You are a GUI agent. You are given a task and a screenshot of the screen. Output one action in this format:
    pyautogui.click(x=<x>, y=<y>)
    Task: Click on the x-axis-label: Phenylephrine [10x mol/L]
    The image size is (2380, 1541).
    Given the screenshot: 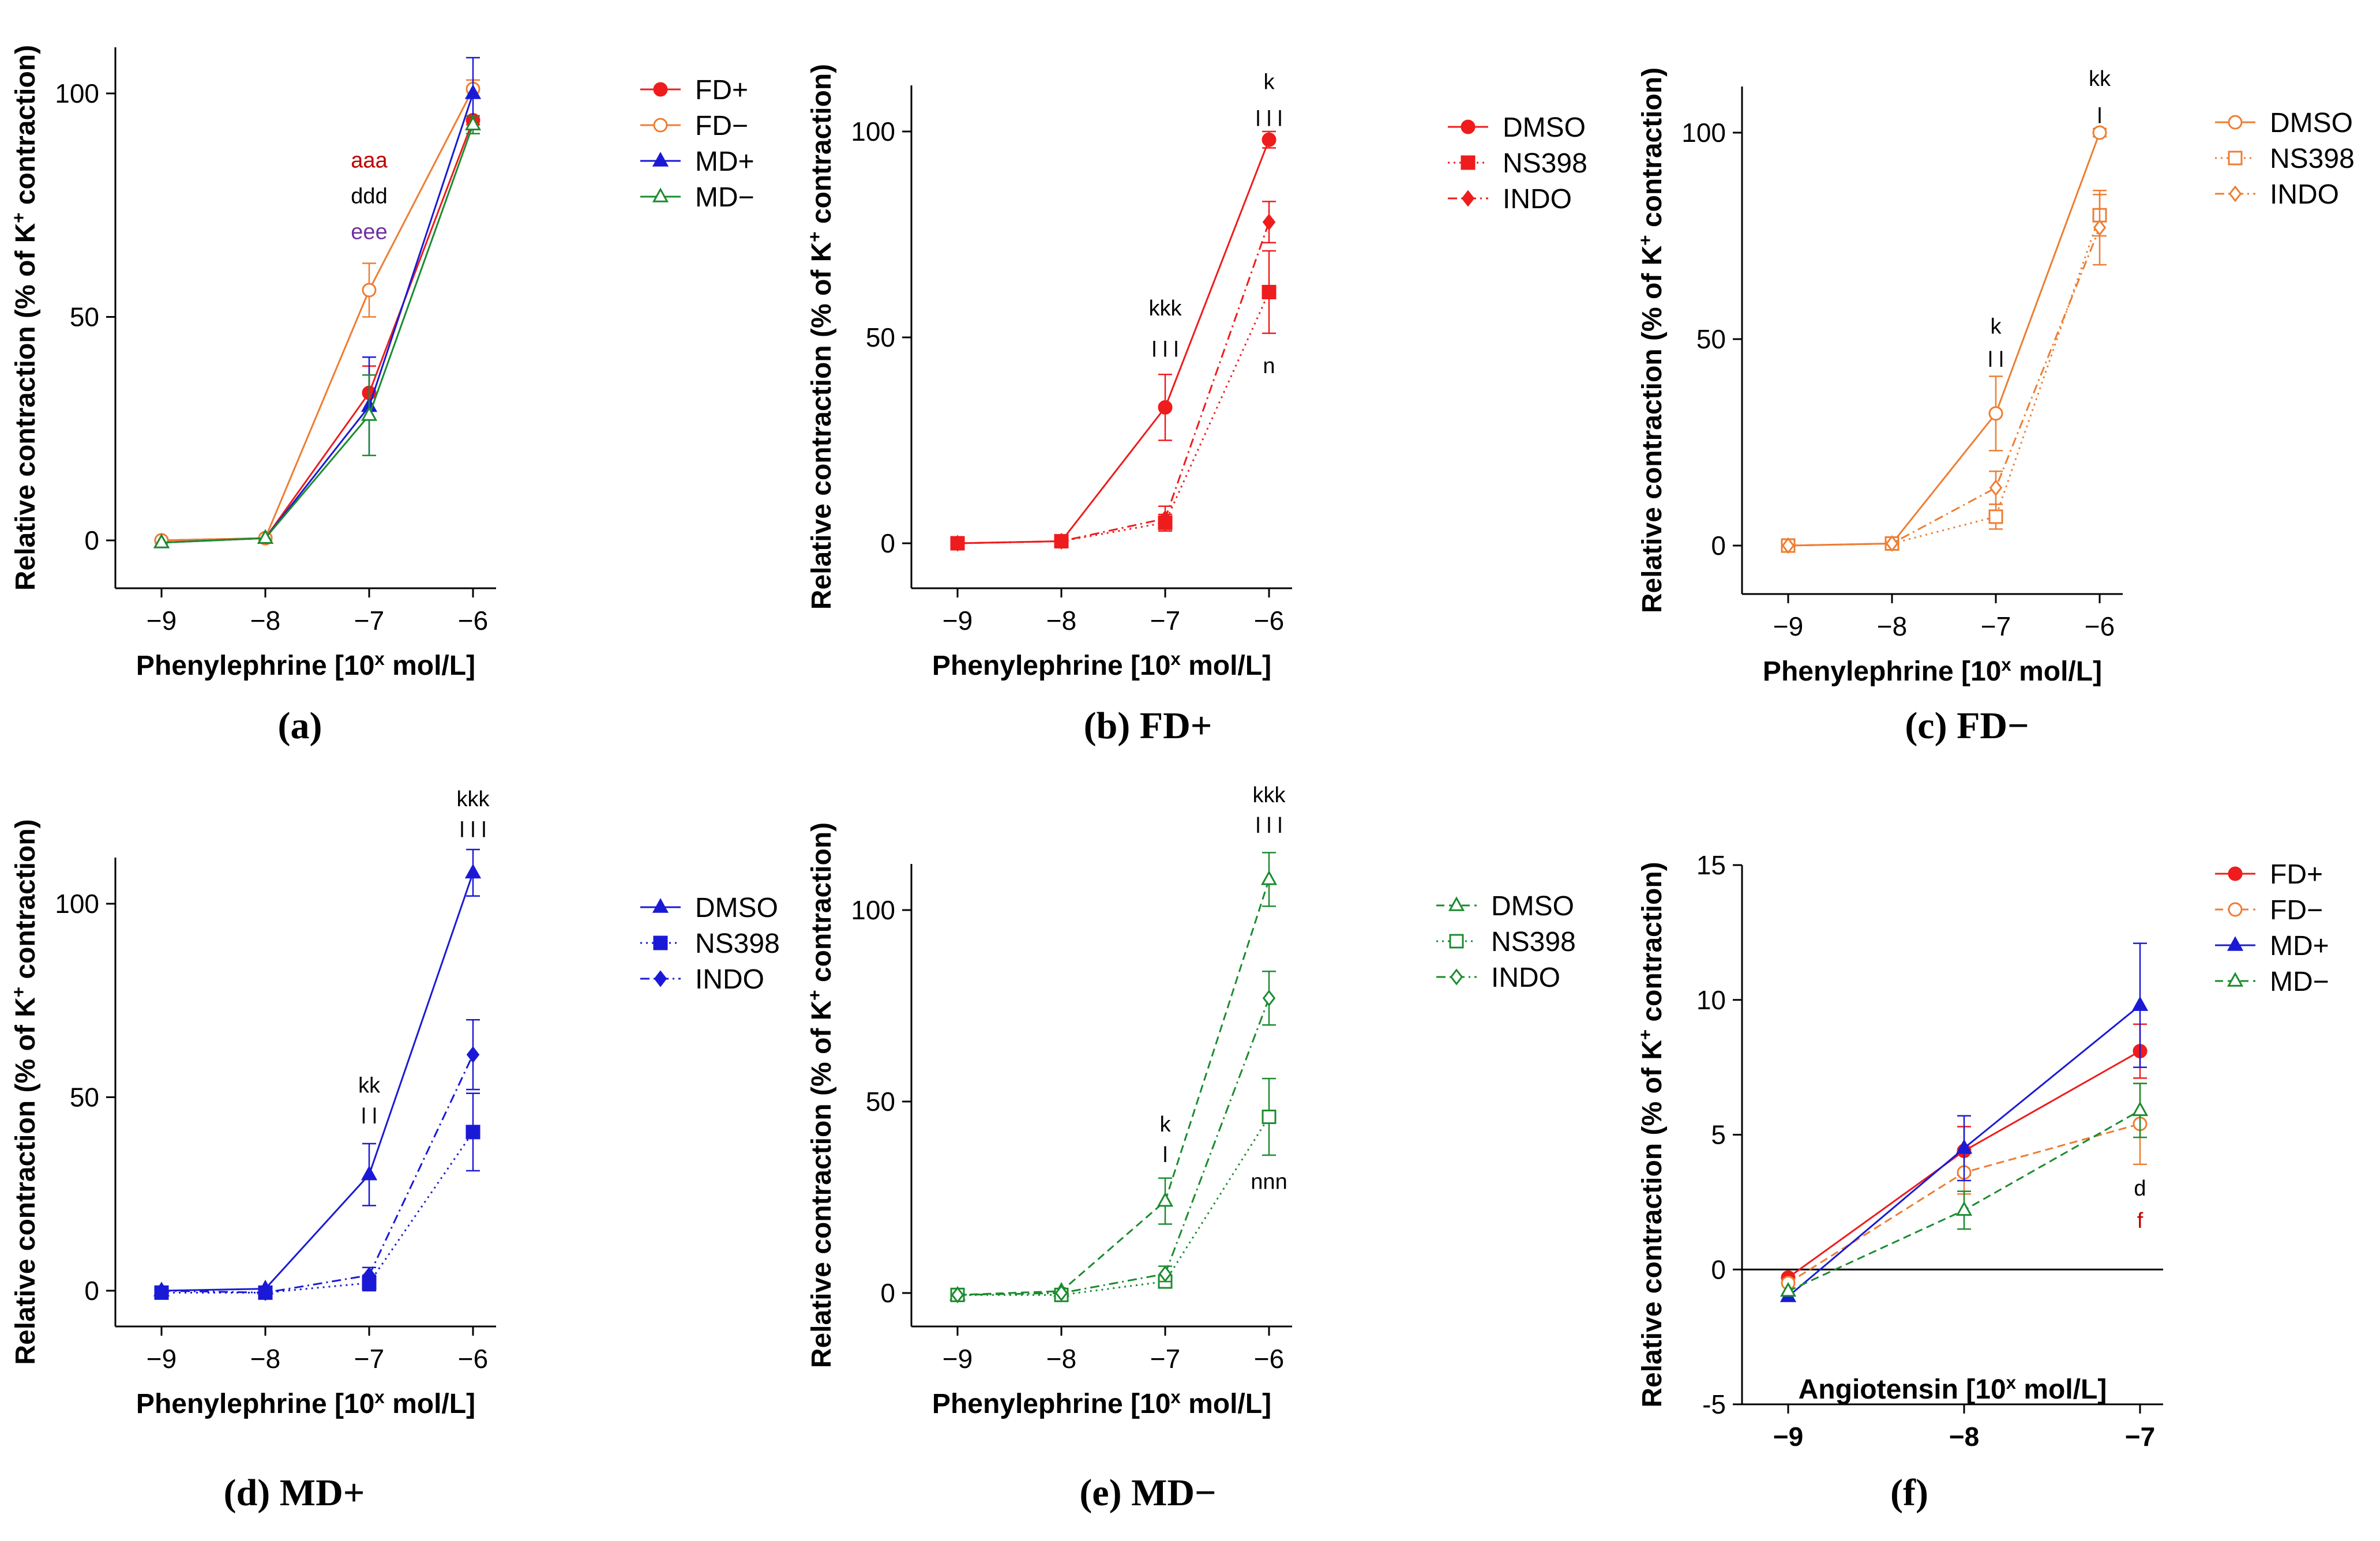 What is the action you would take?
    pyautogui.click(x=1932, y=671)
    